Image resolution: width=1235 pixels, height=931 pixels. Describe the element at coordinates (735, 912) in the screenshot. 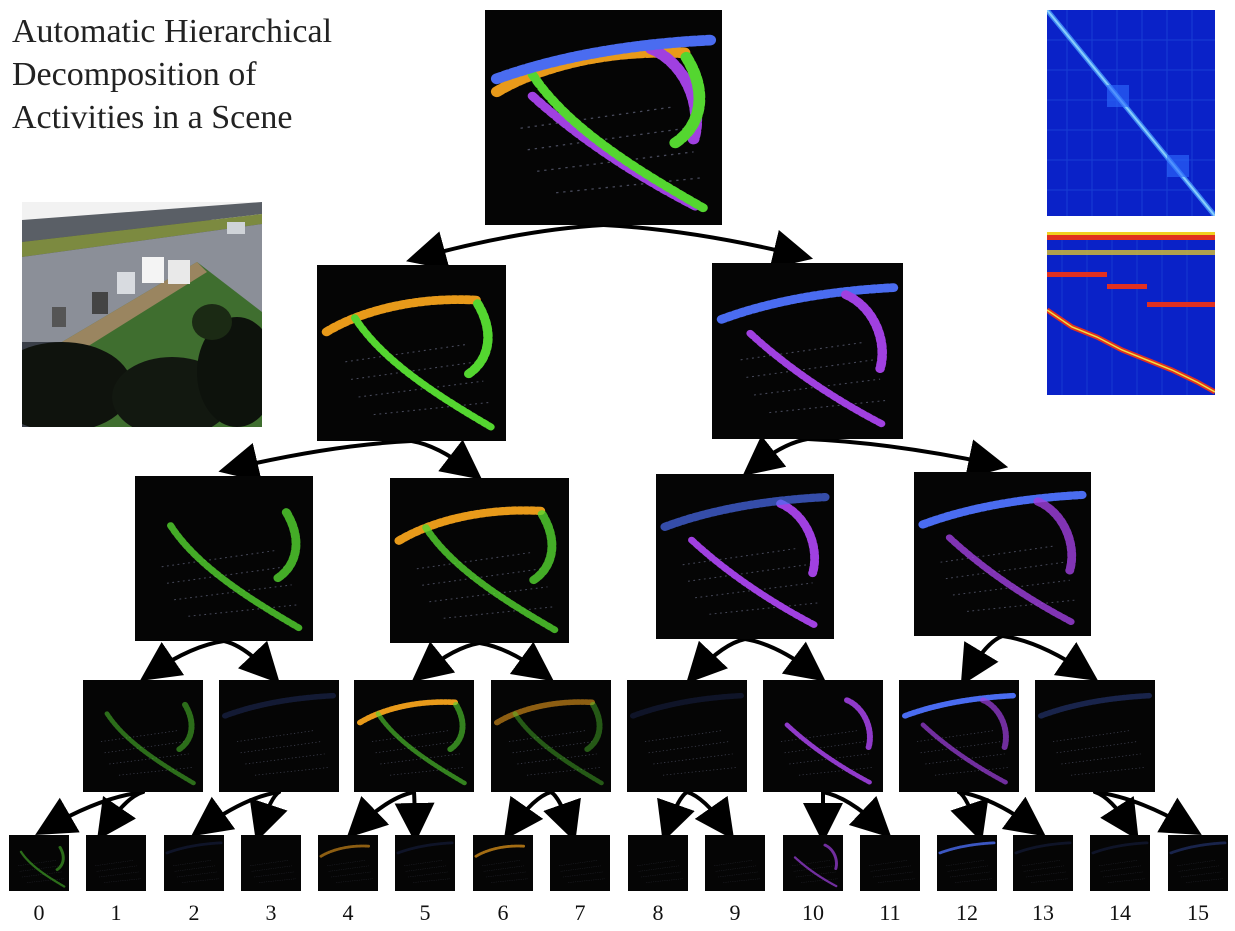

I see `leaf-label-9: 9` at that location.